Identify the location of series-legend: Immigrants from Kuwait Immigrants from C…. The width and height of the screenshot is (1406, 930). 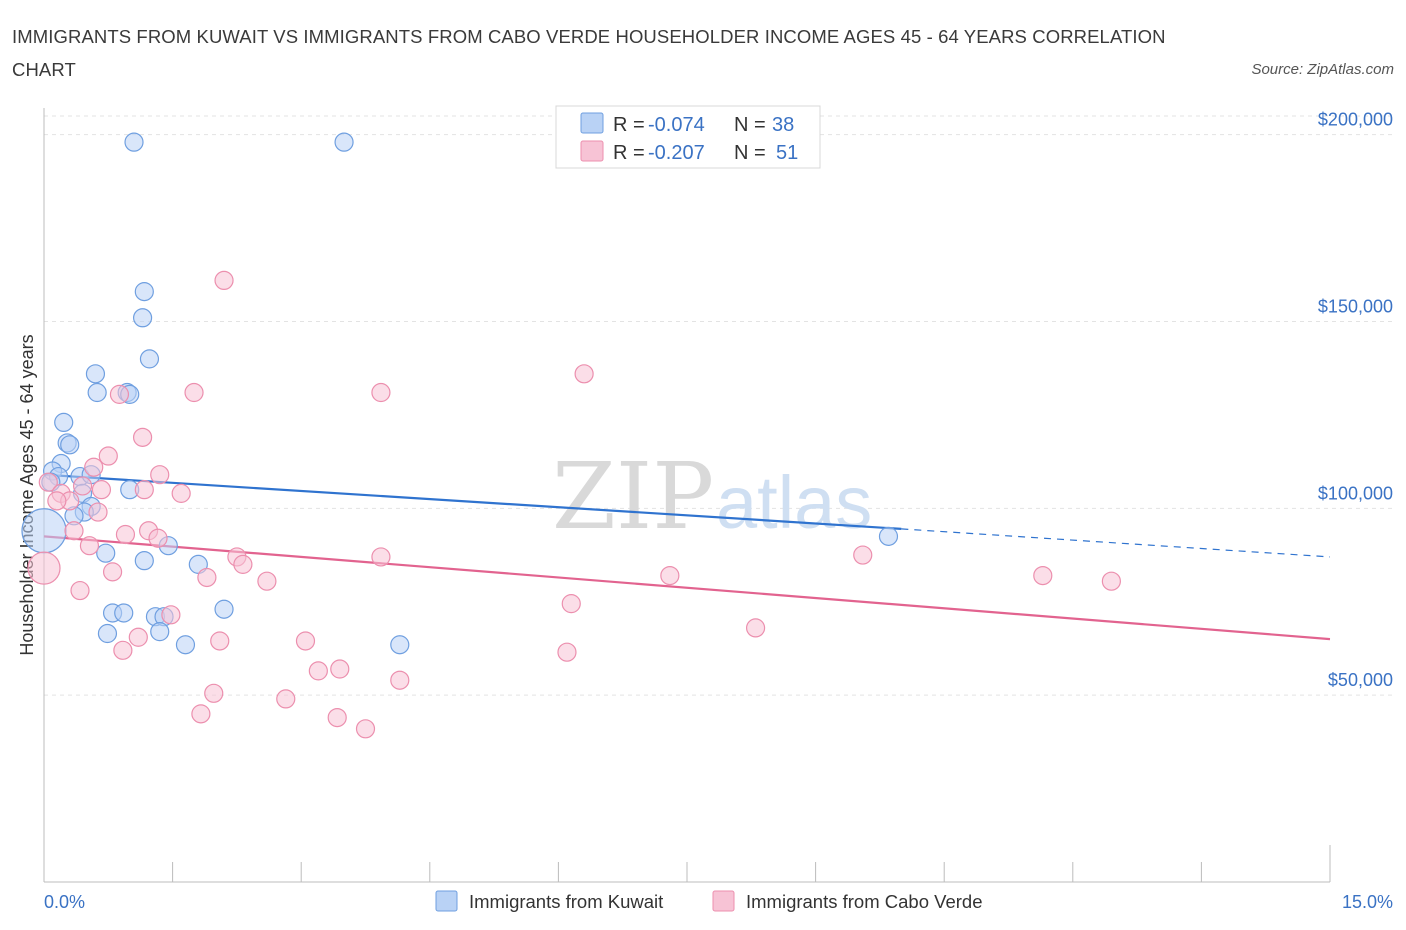
(708, 901).